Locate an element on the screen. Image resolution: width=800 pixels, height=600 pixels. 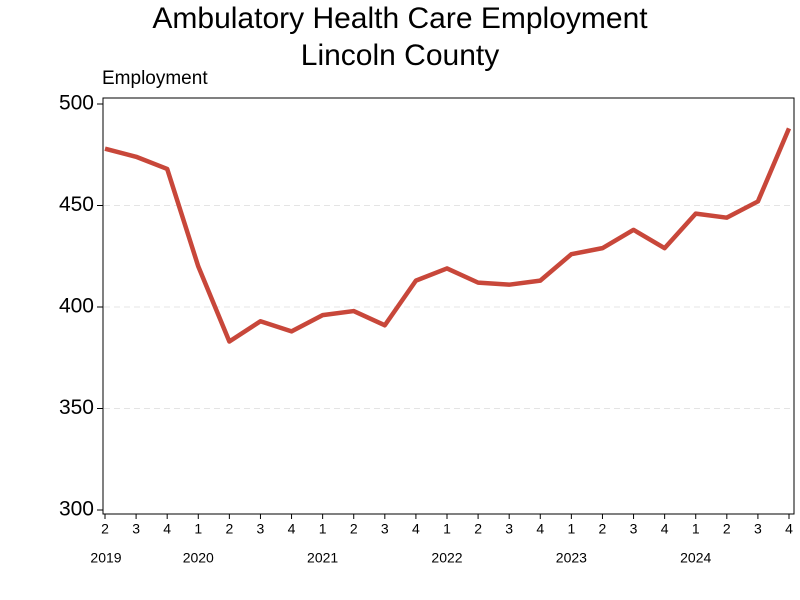
chart-title: Lincoln County is located at coordinates (400, 55).